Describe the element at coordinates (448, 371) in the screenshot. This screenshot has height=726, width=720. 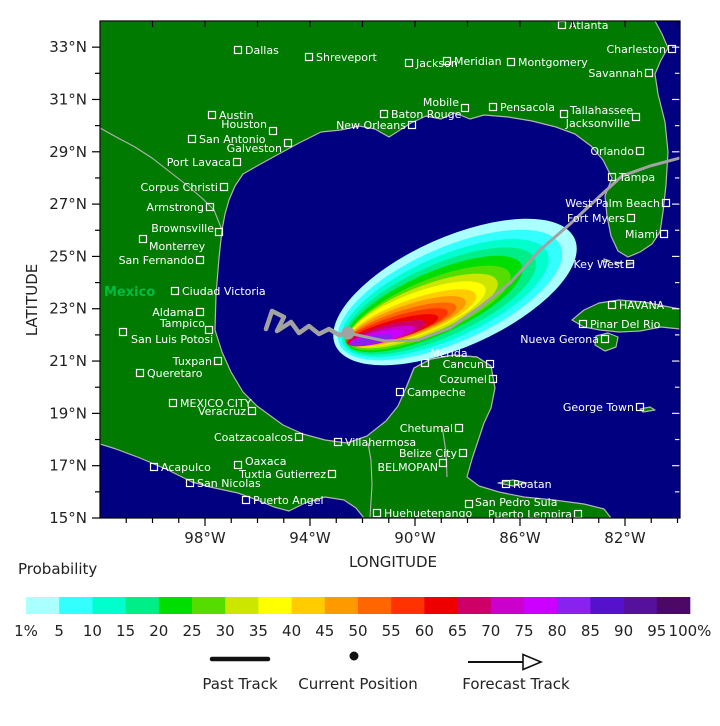
I see `yucatan-coast-overlay` at that location.